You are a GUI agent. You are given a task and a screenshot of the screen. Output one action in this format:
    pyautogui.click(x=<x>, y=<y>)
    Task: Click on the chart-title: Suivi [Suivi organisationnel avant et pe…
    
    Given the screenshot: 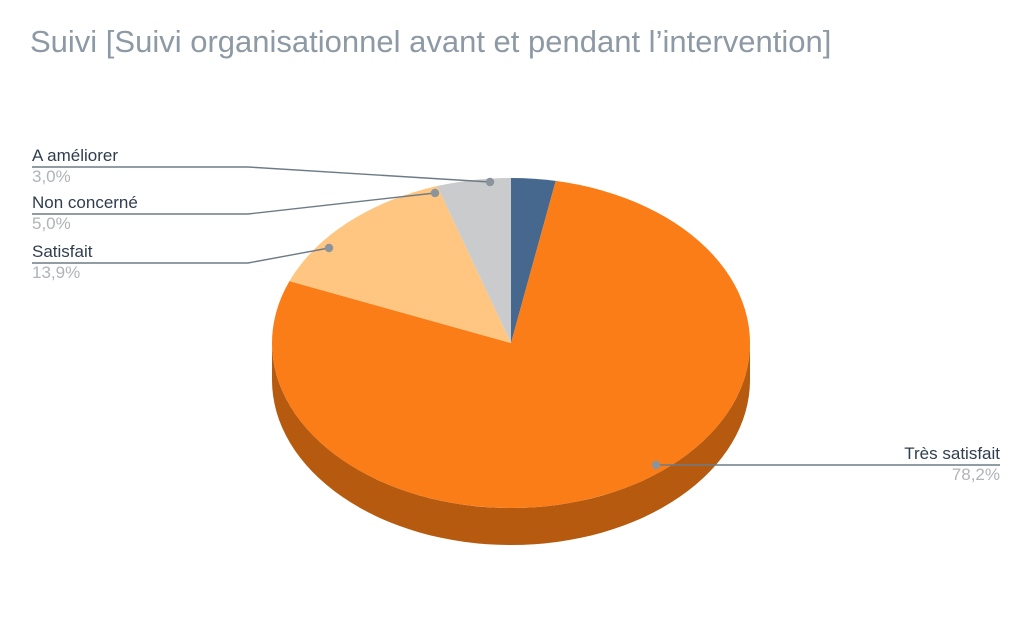 What is the action you would take?
    pyautogui.click(x=431, y=41)
    